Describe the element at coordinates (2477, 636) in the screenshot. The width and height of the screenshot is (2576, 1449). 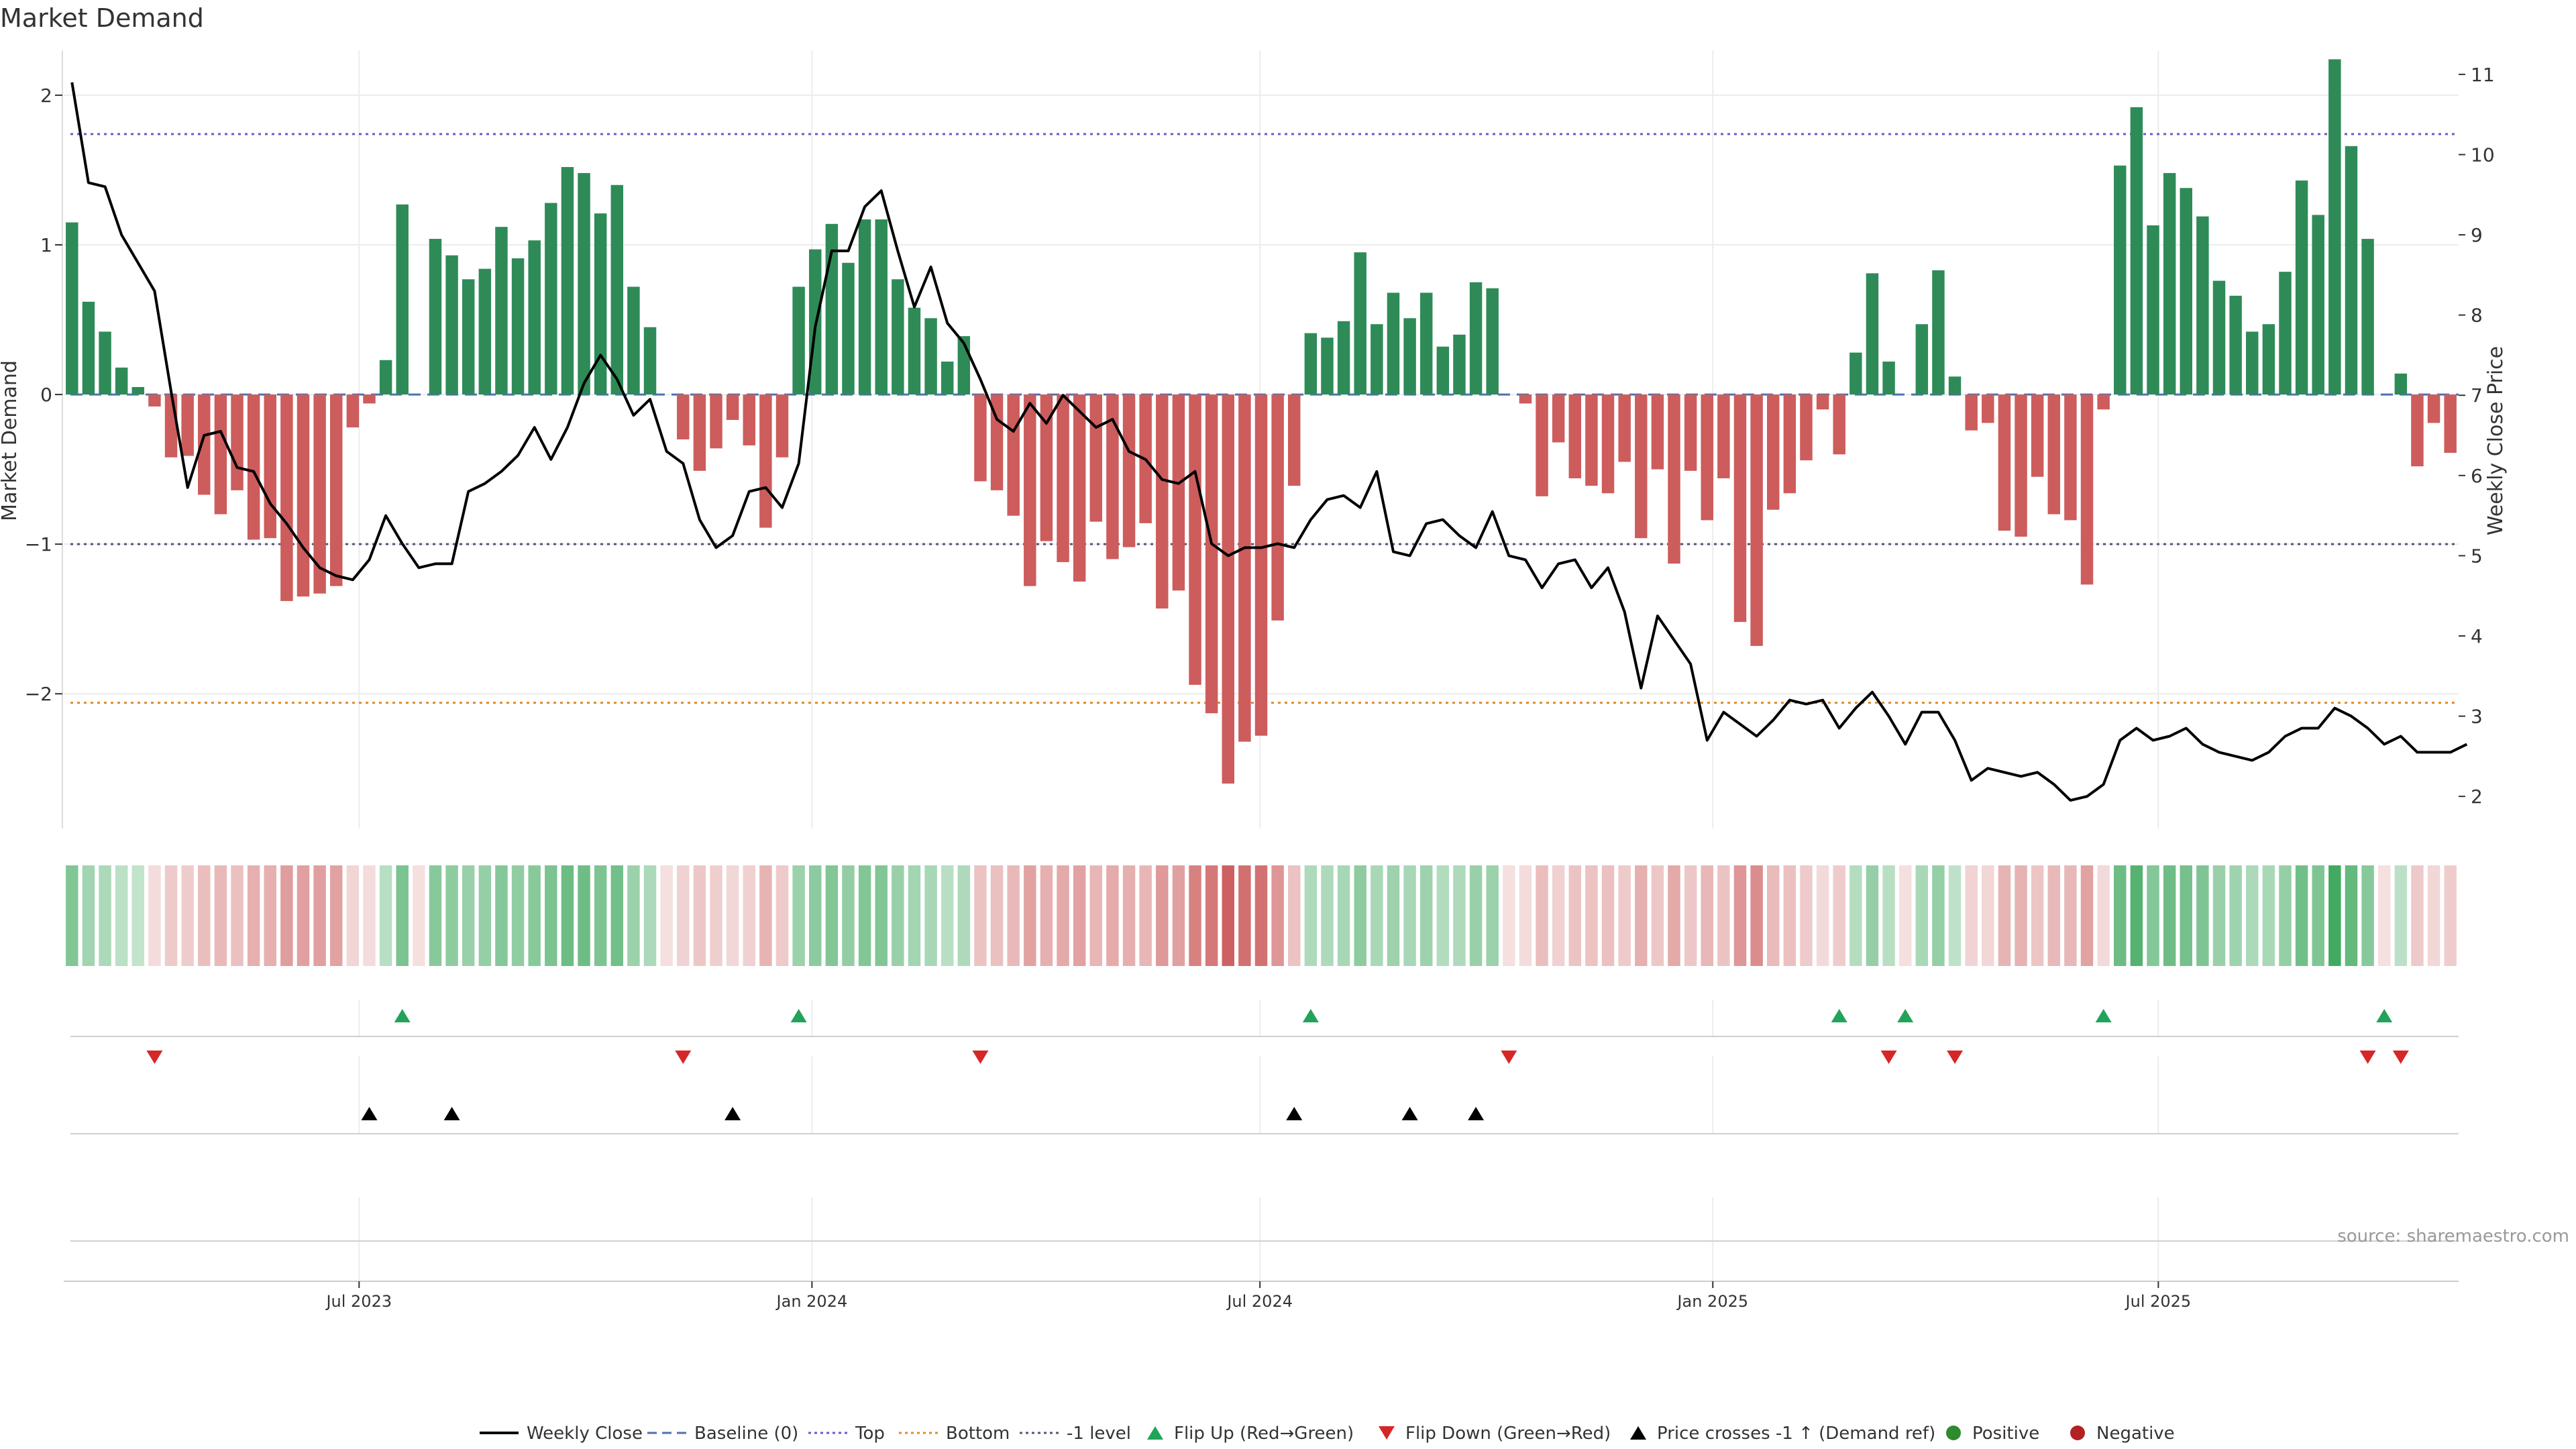
I see `y2-tick-label: 4` at that location.